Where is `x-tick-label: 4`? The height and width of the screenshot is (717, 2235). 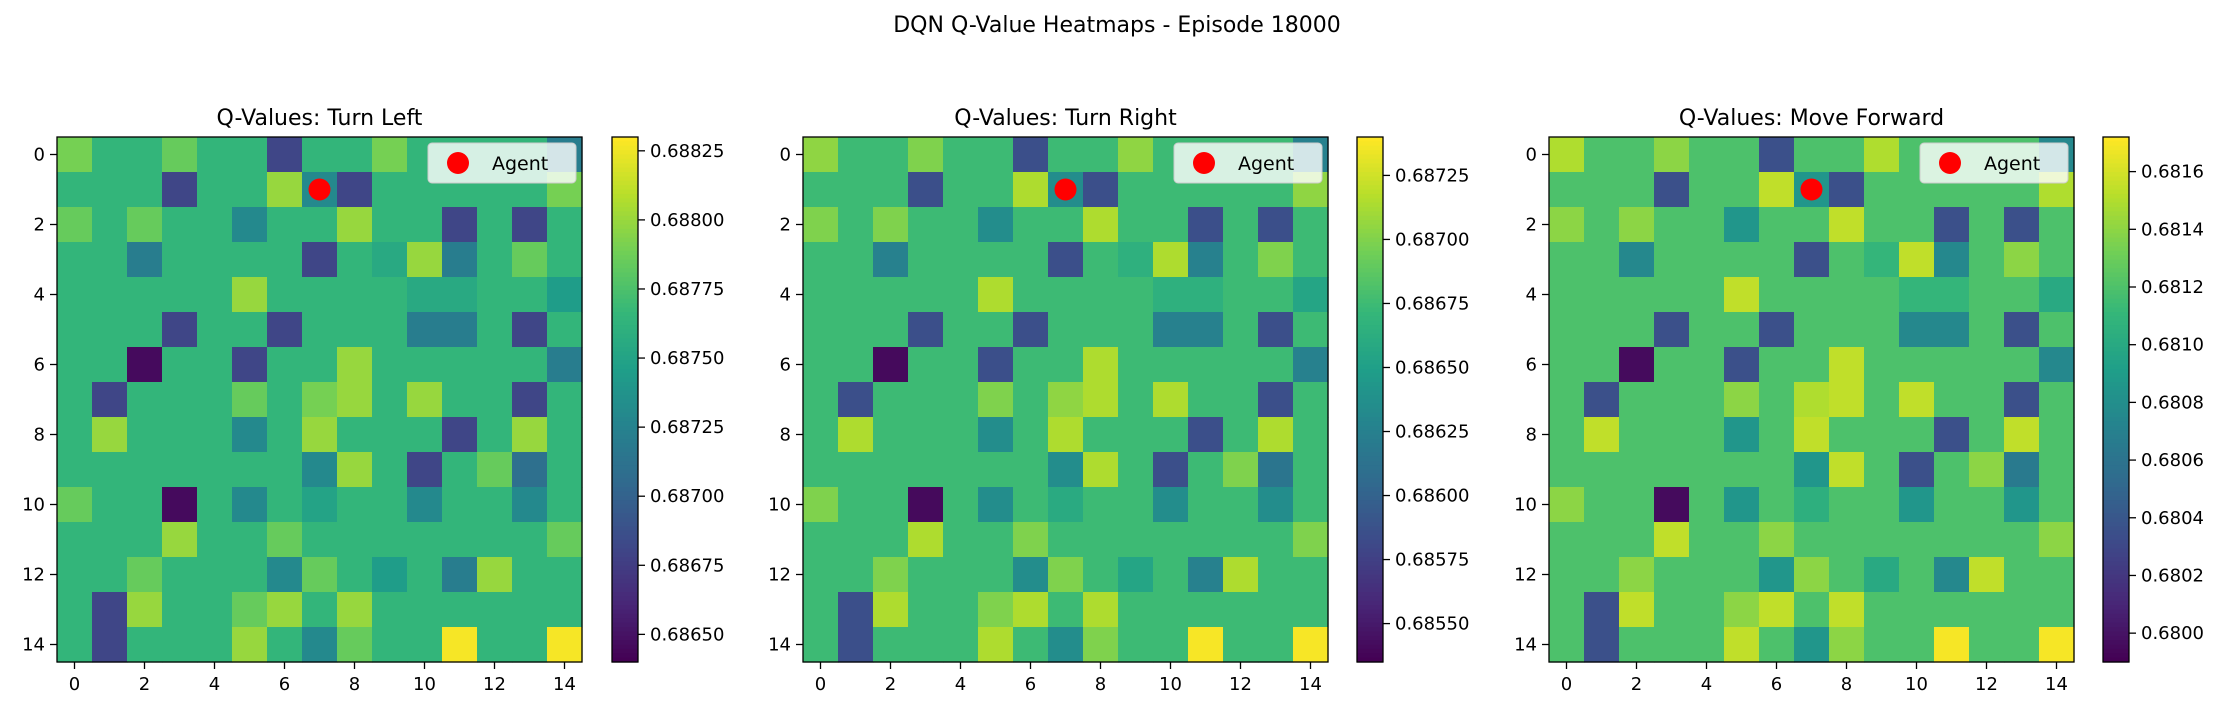 x-tick-label: 4 is located at coordinates (1706, 684).